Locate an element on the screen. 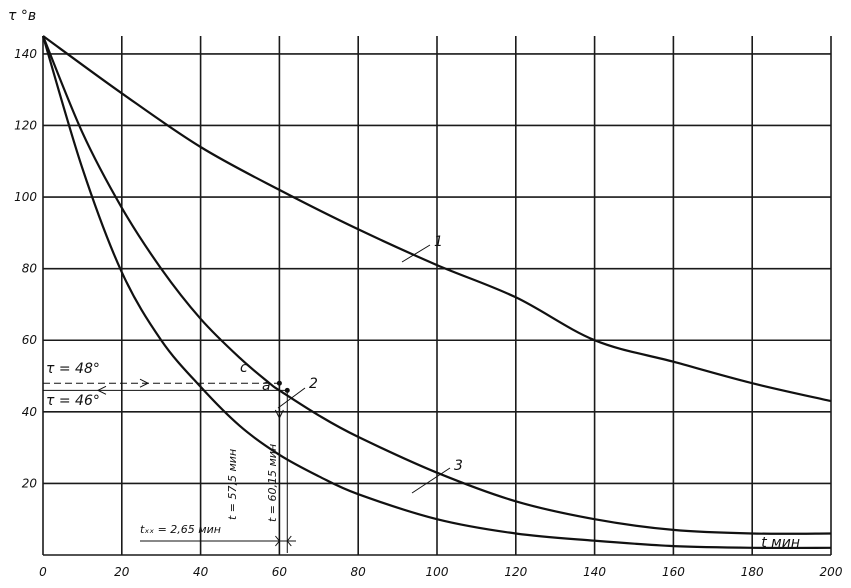  tau-high-arrow is located at coordinates (144, 383).